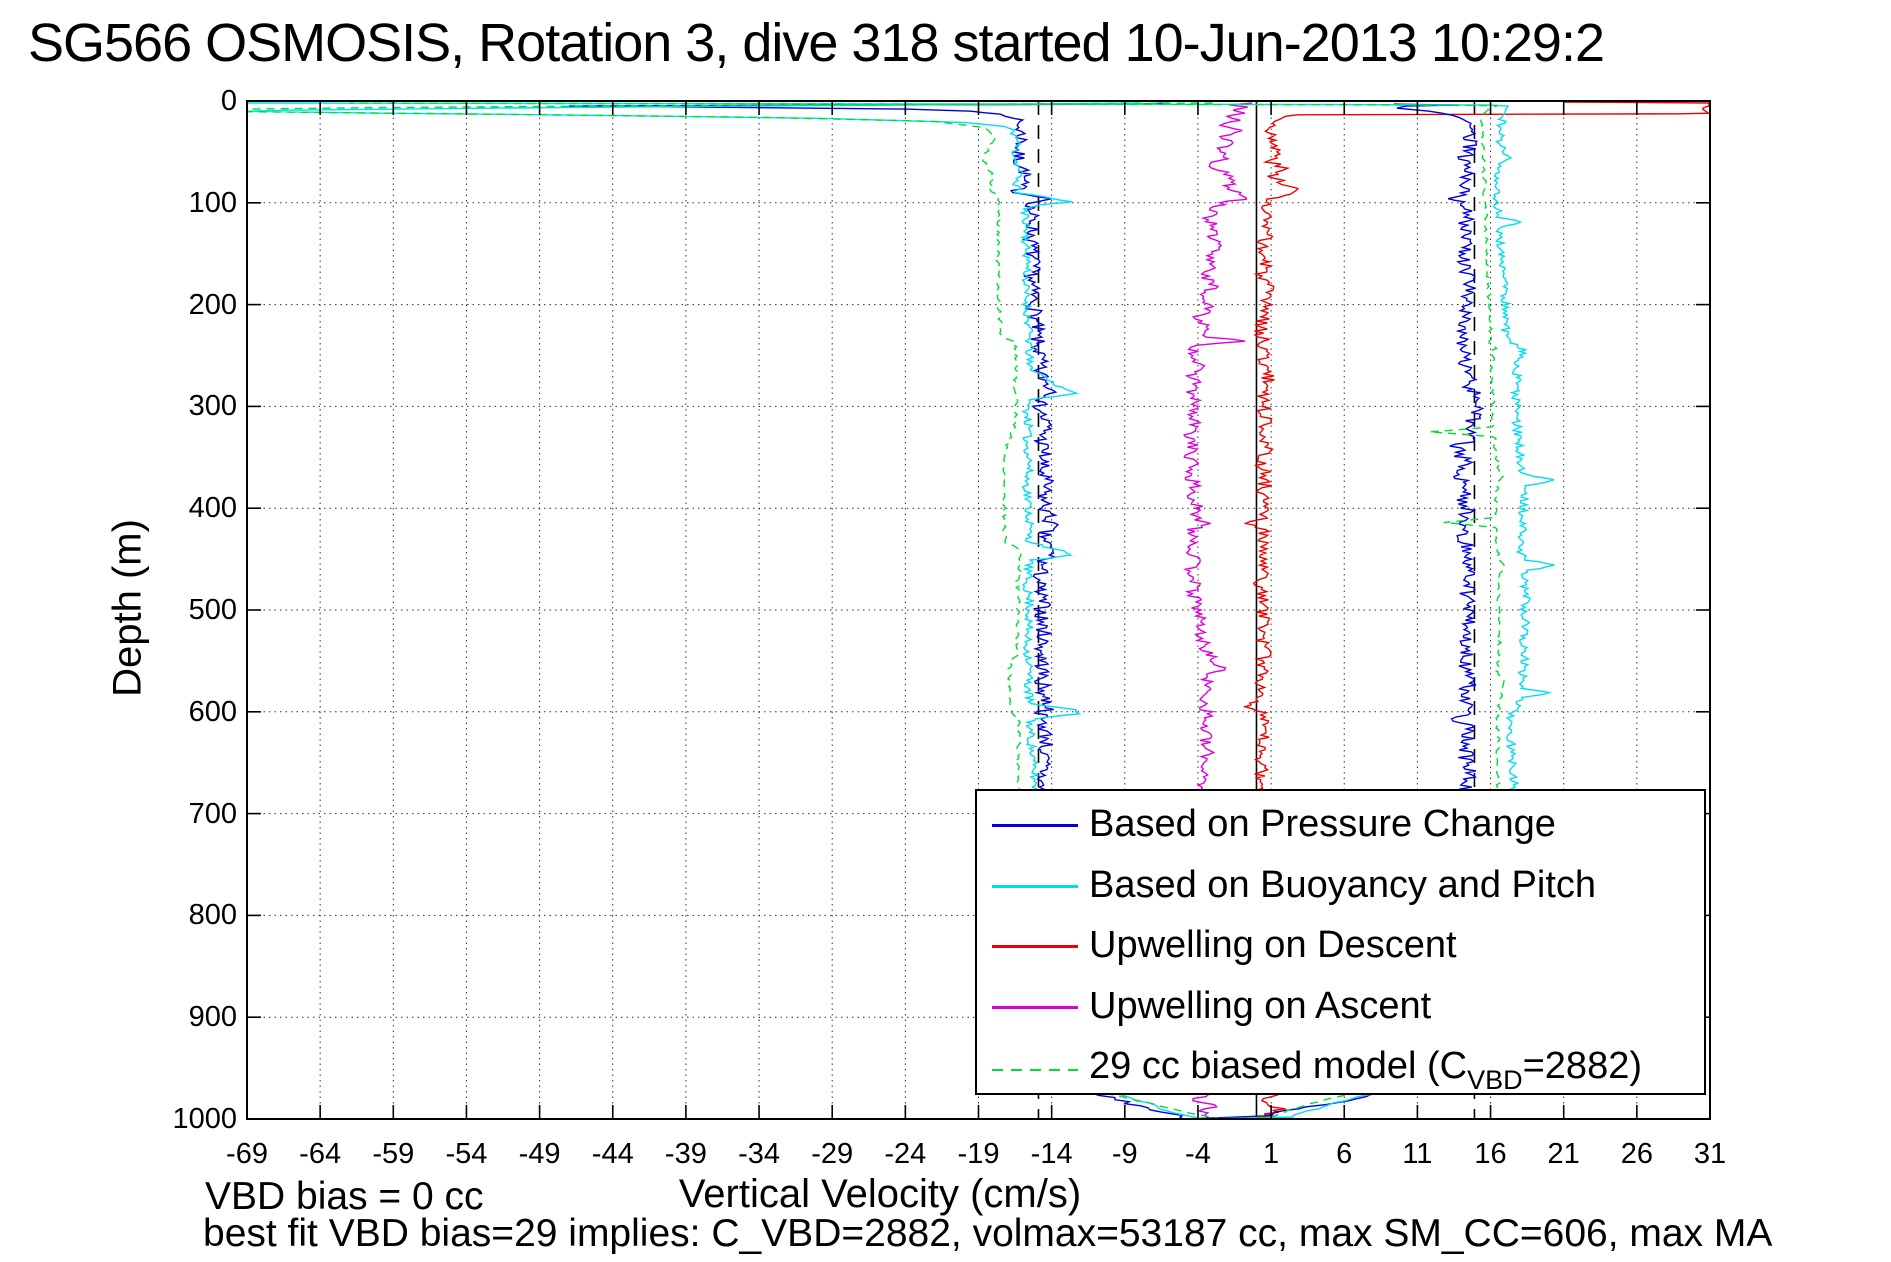  What do you see at coordinates (685, 1154) in the screenshot?
I see `x-tick-label: -39` at bounding box center [685, 1154].